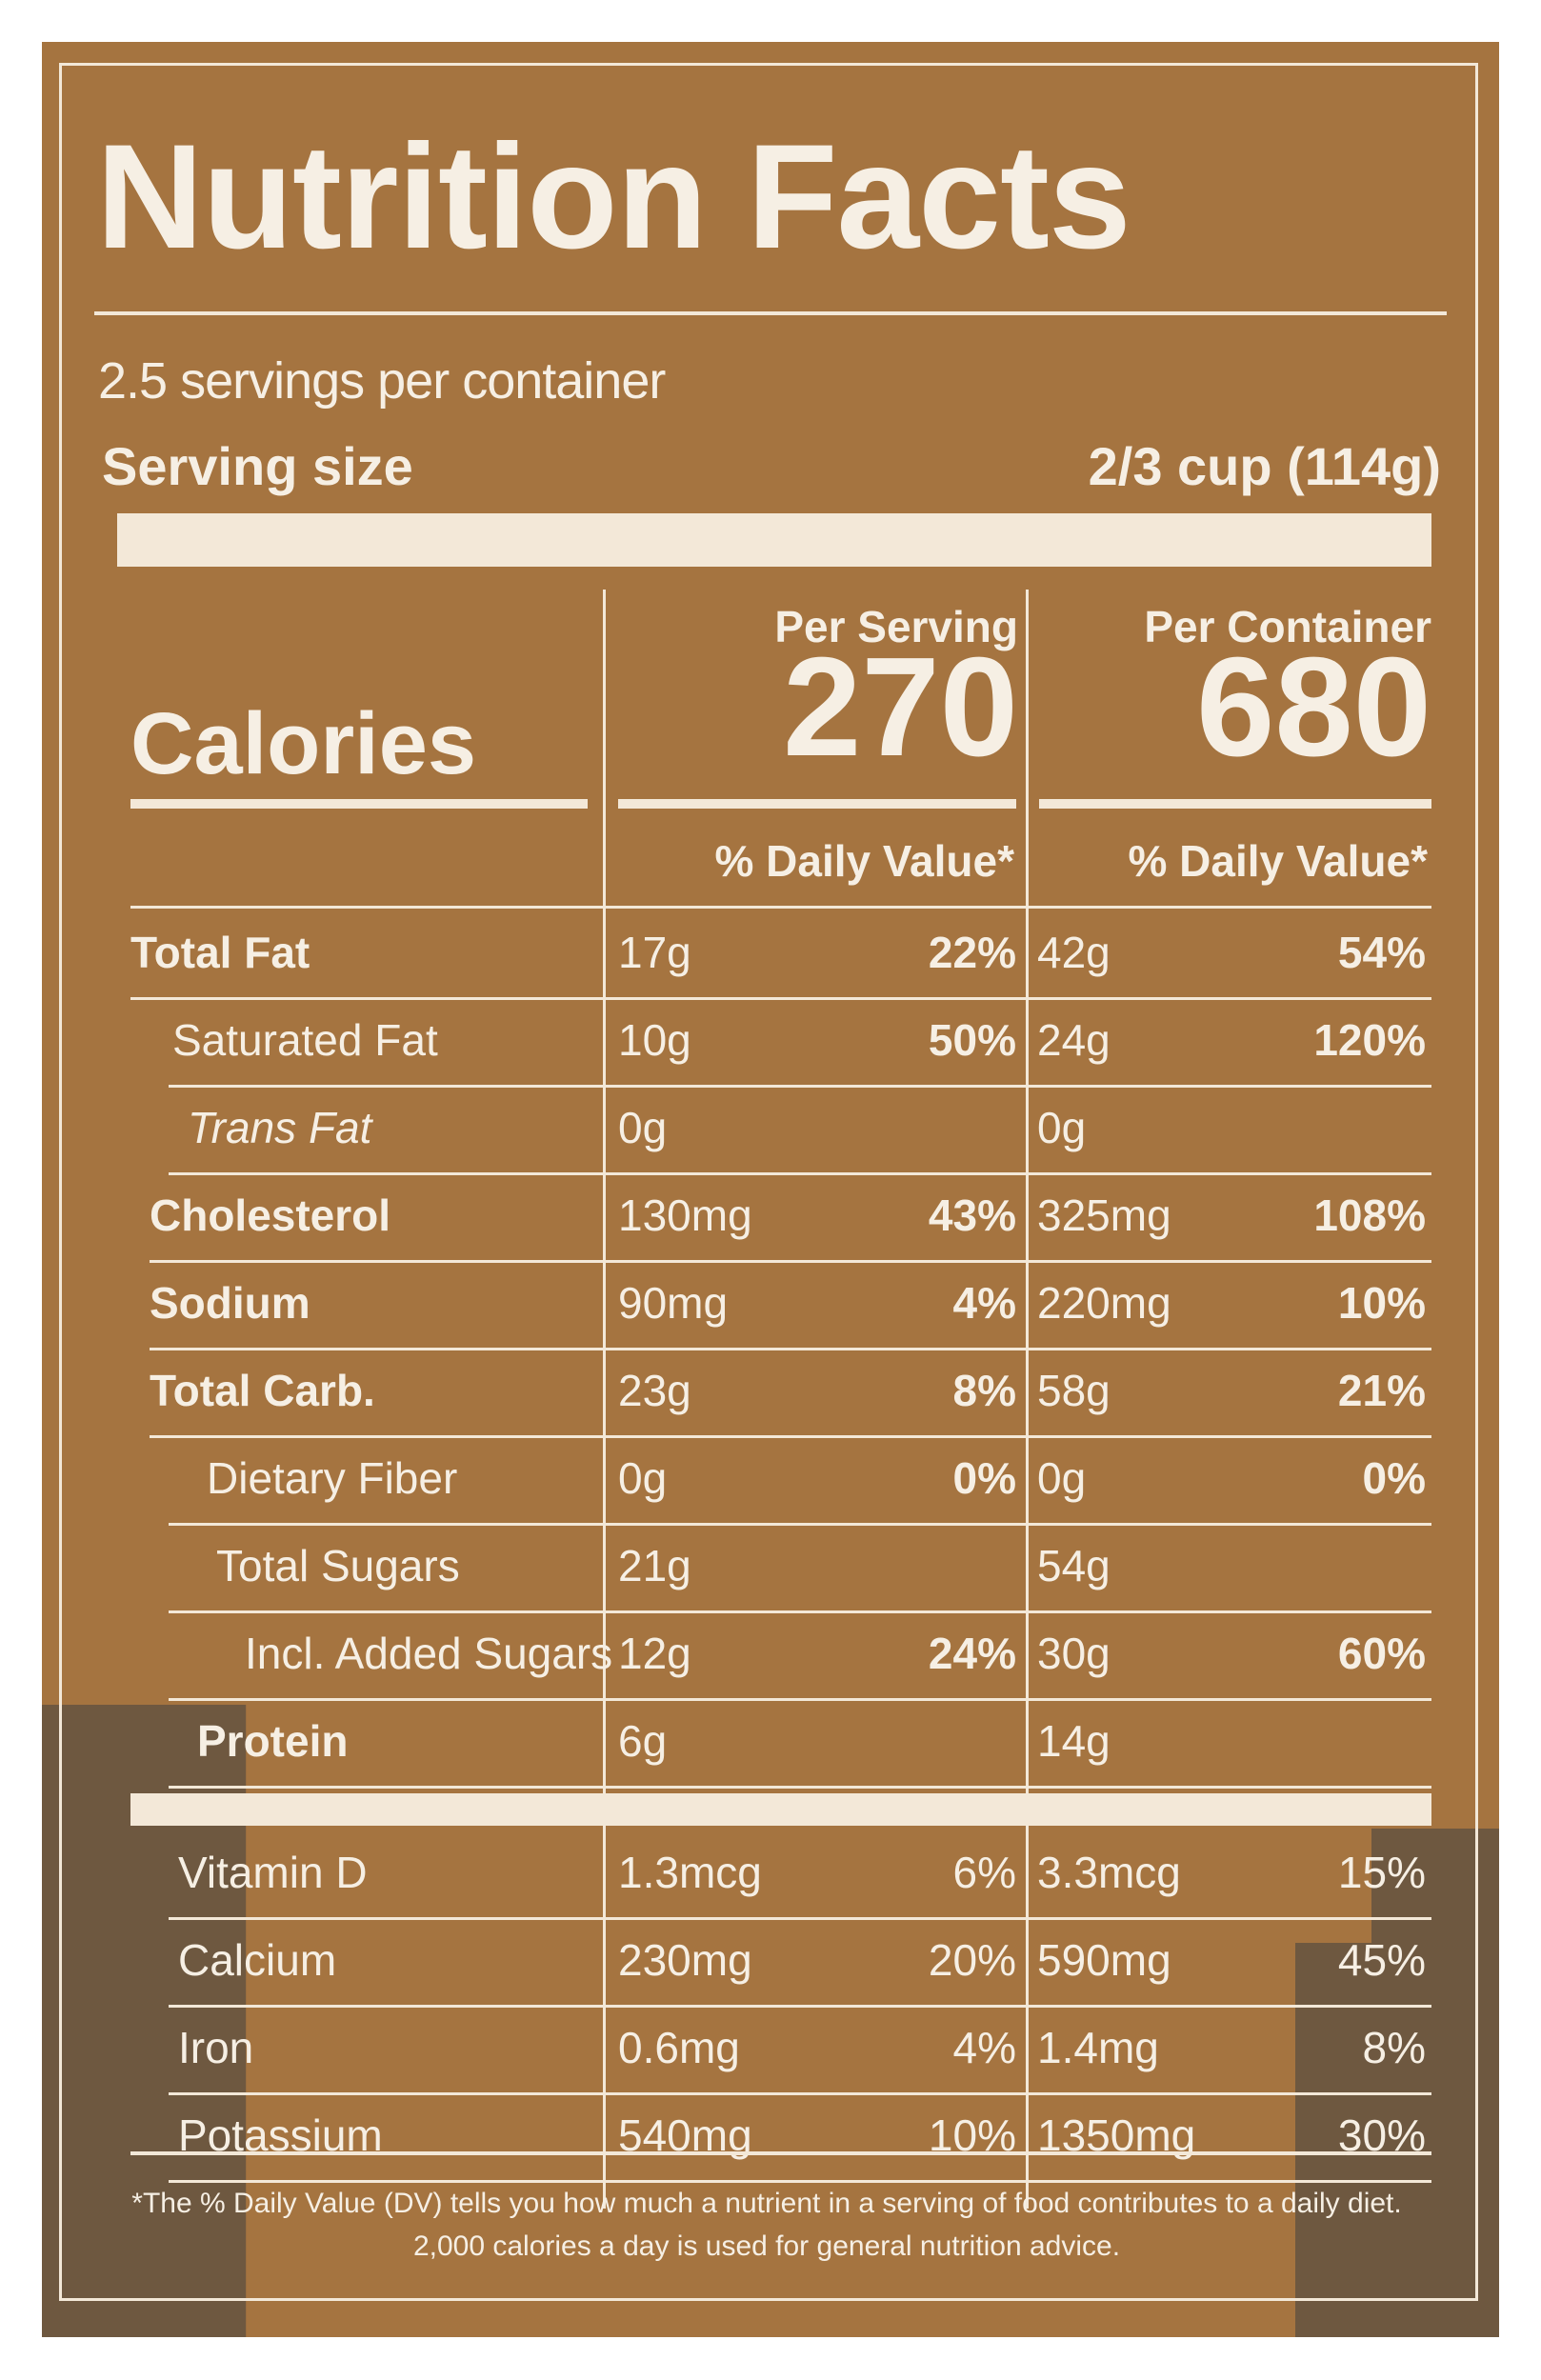 This screenshot has width=1541, height=2380. I want to click on container-percent: 60%, so click(1382, 1653).